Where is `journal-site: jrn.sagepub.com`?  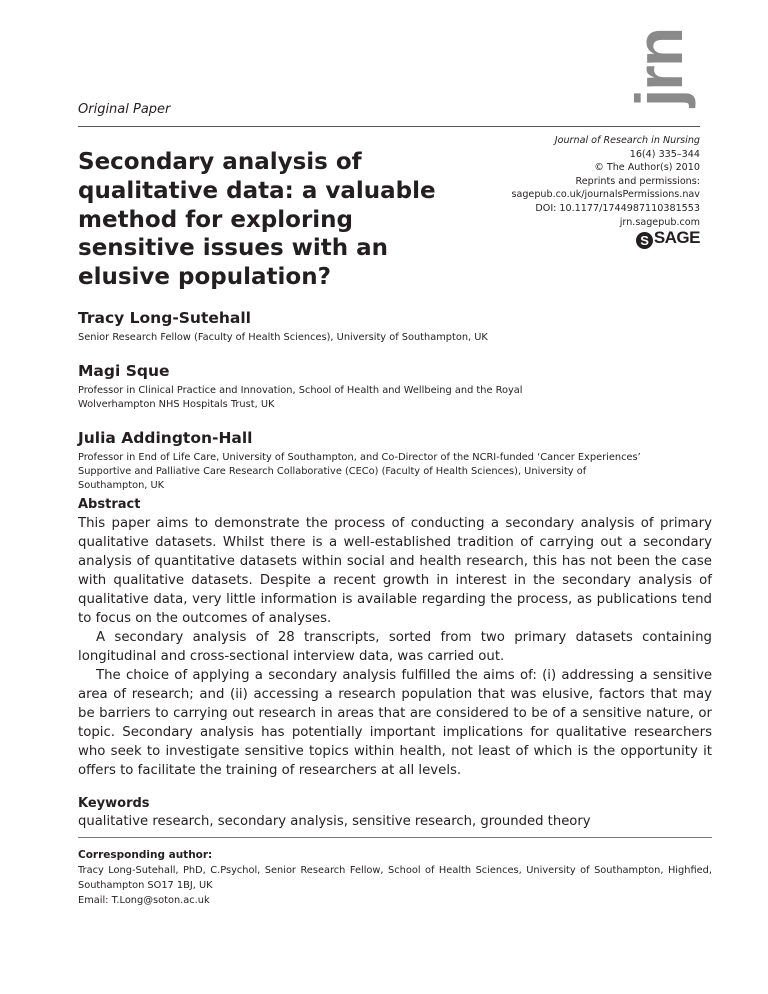 journal-site: jrn.sagepub.com is located at coordinates (659, 222).